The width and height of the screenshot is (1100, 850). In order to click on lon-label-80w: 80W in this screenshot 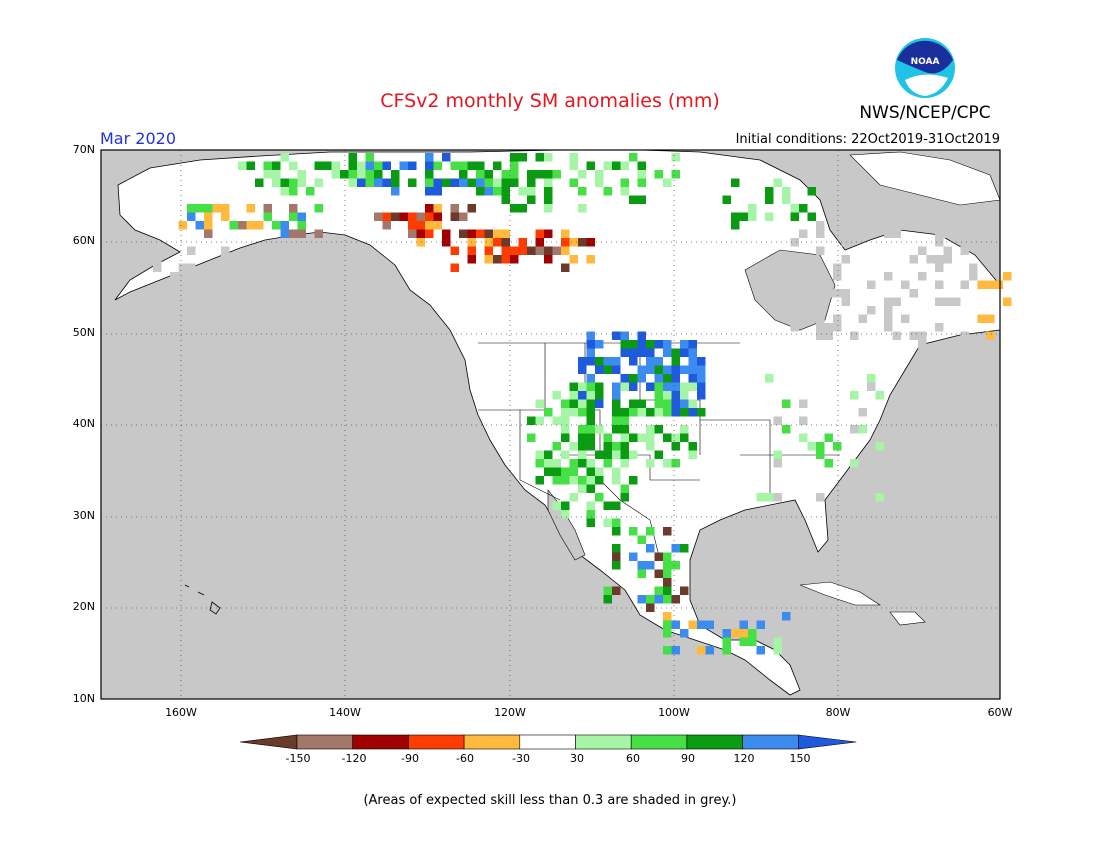, I will do `click(838, 712)`.